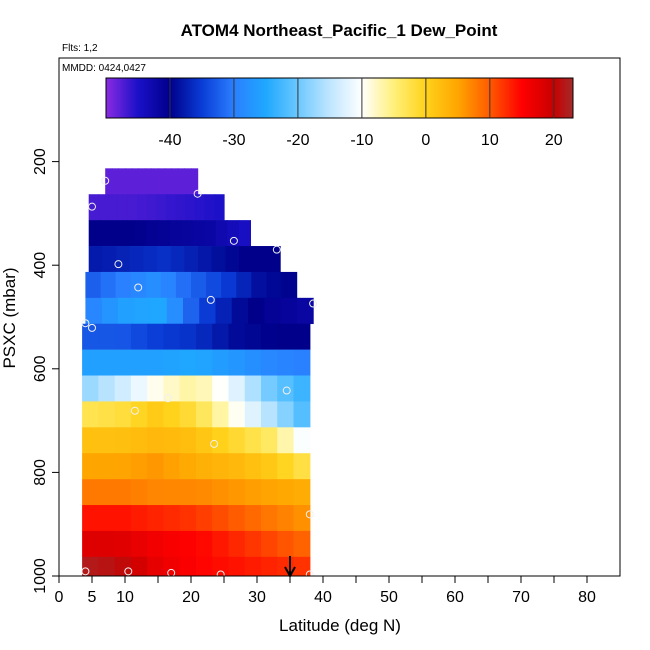  What do you see at coordinates (554, 140) in the screenshot?
I see `colorbar-tick-label: 20` at bounding box center [554, 140].